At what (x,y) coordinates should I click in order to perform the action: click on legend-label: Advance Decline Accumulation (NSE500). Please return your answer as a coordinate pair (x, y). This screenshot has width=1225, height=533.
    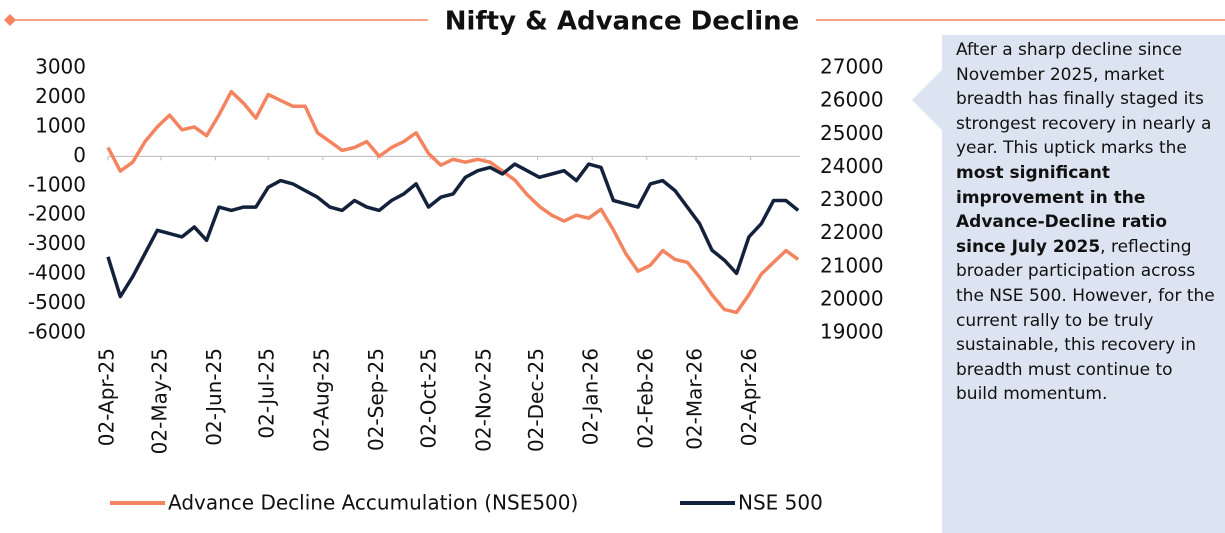
    Looking at the image, I should click on (373, 503).